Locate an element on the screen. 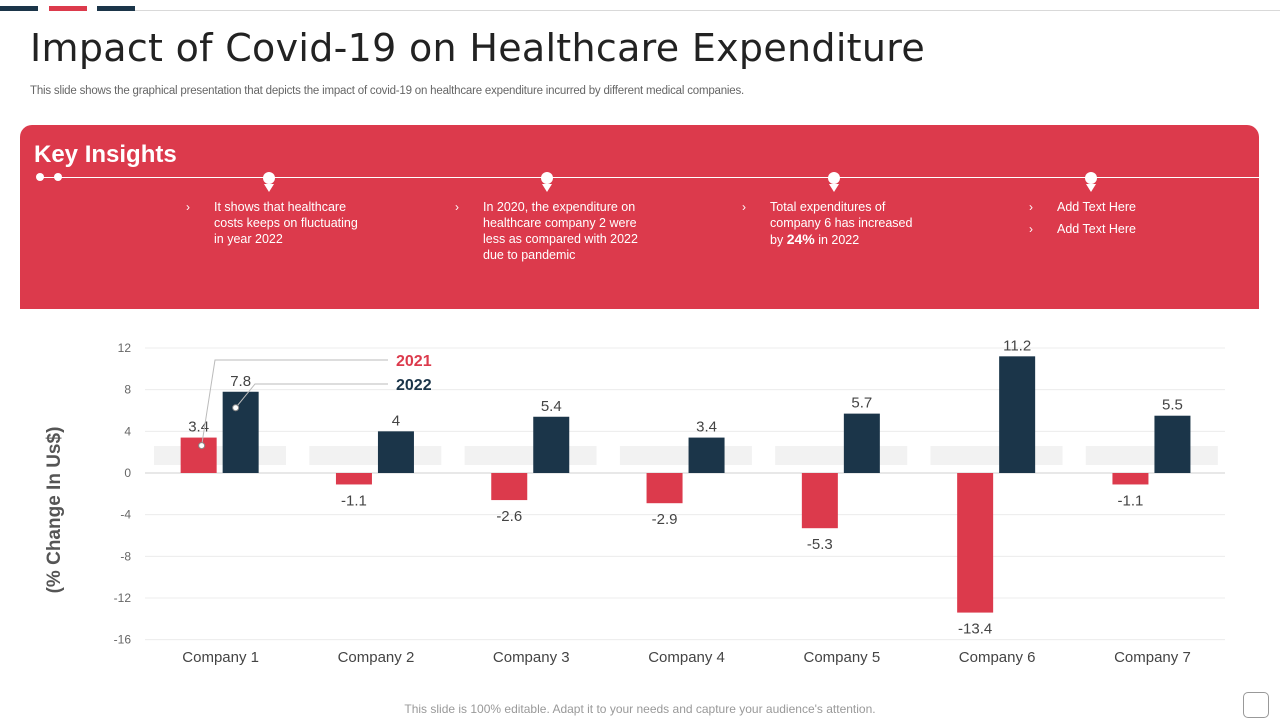 The width and height of the screenshot is (1280, 720). legend-2021: 2021 is located at coordinates (414, 361).